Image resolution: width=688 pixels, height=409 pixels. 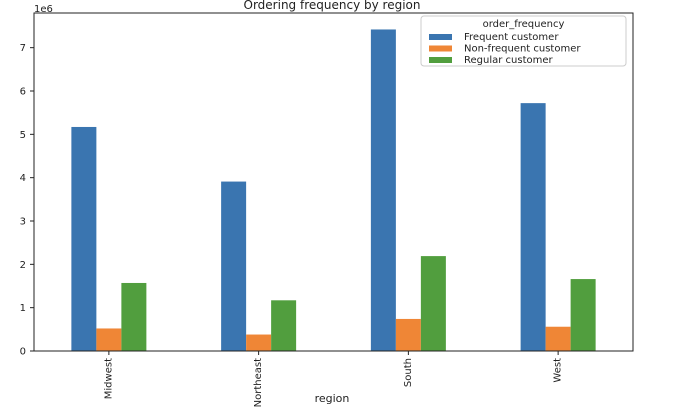 I want to click on x-tick-label-south: South, so click(x=408, y=372).